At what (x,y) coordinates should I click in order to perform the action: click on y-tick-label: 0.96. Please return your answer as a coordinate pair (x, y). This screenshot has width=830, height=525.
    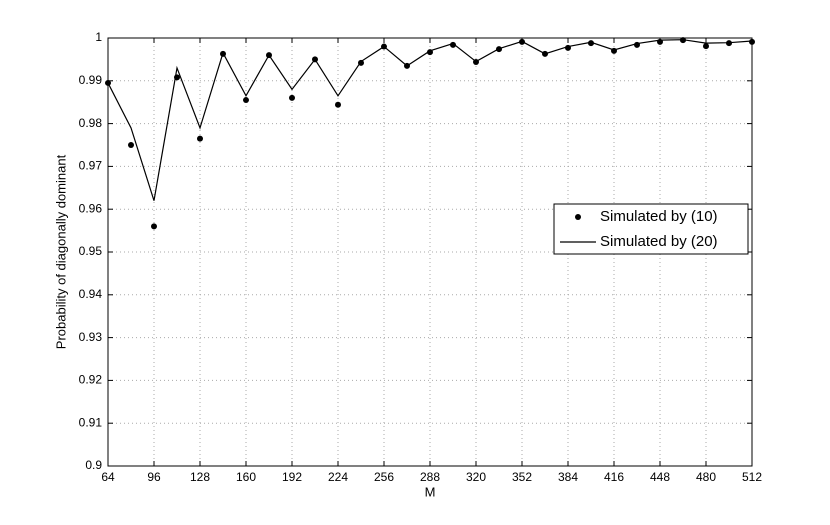
    Looking at the image, I should click on (91, 208).